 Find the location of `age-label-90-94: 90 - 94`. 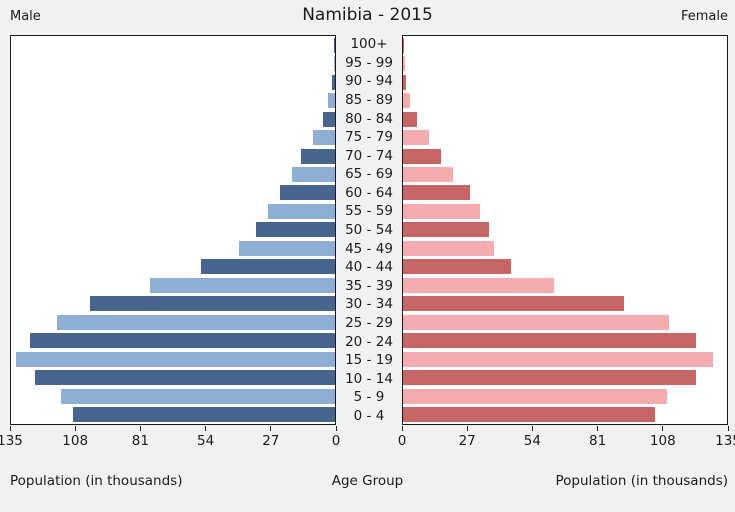

age-label-90-94: 90 - 94 is located at coordinates (369, 81).